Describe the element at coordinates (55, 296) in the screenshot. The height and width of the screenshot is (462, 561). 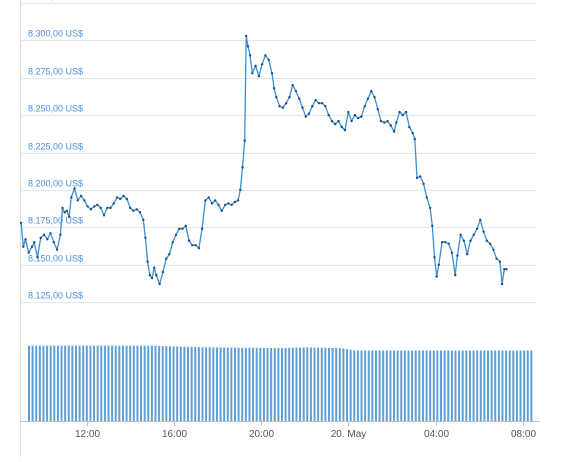
I see `y-tick-label: 8.125,00 US$` at that location.